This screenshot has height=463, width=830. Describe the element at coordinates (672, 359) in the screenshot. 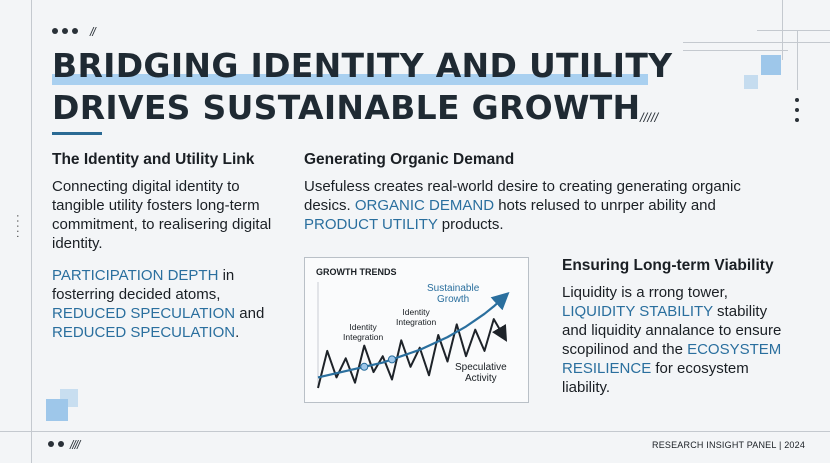

I see `accent-term: ECOSYSTEM RESILIENCE` at that location.